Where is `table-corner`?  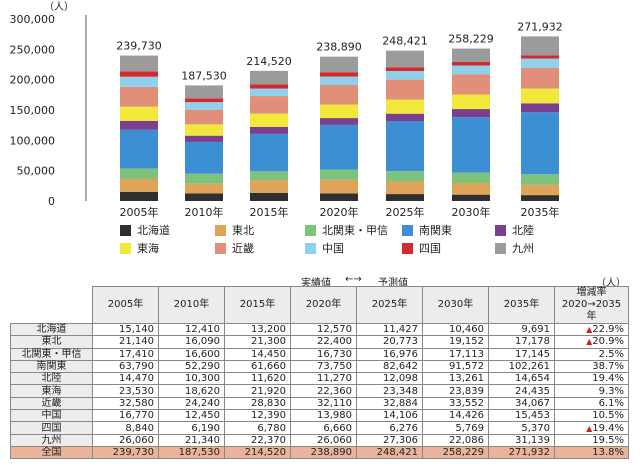 table-corner is located at coordinates (51, 305).